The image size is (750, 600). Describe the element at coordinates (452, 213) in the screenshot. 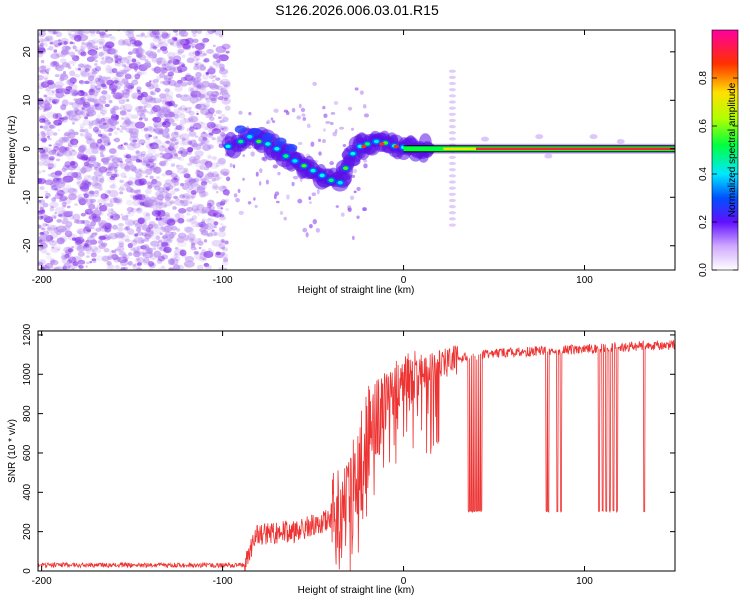

I see `spectrogram-spurious-blob` at that location.